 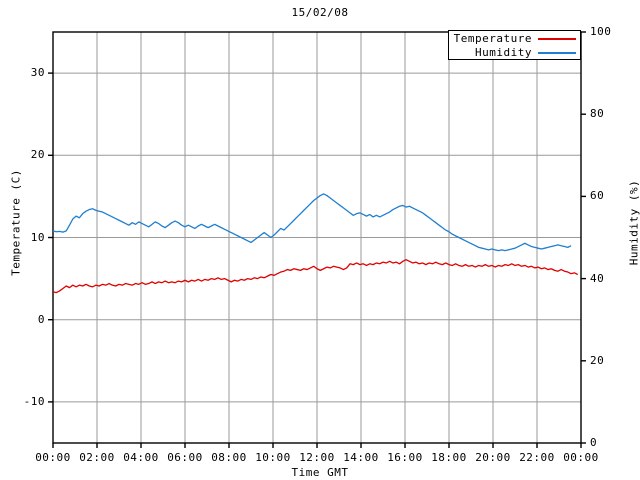 What do you see at coordinates (312, 222) in the screenshot?
I see `series-line-humidity` at bounding box center [312, 222].